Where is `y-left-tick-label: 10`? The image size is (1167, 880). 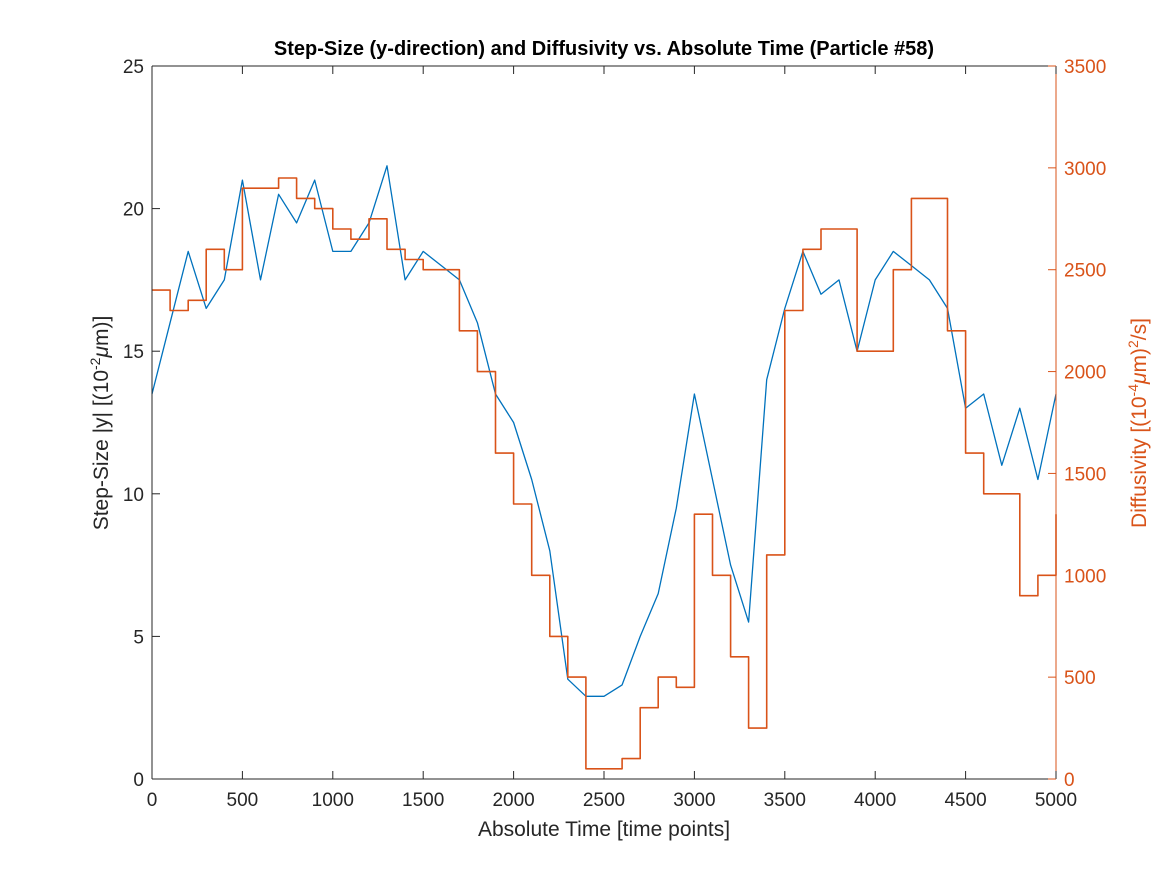
y-left-tick-label: 10 is located at coordinates (133, 495).